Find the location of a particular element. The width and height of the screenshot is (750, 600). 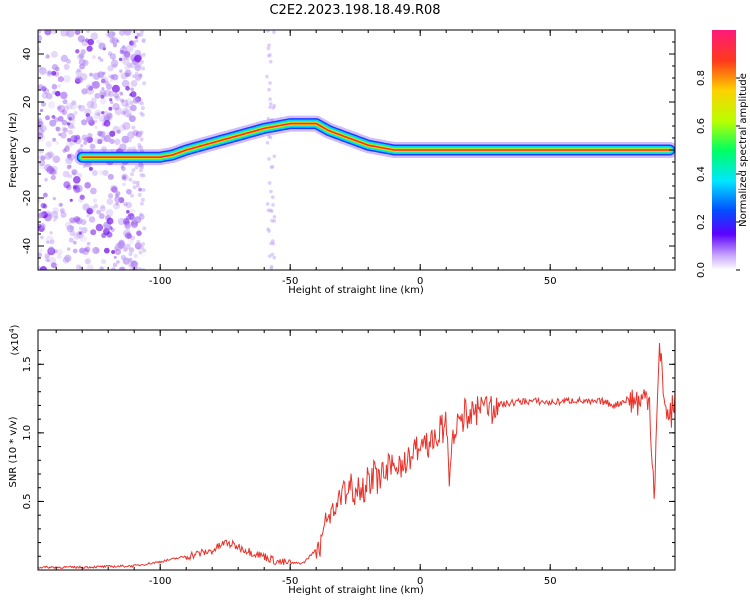

ridge-band is located at coordinates (376, 140).